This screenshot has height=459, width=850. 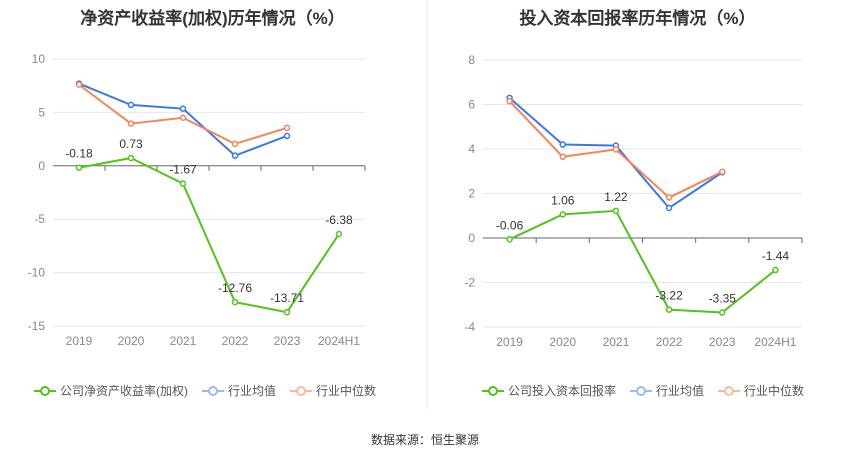 What do you see at coordinates (669, 296) in the screenshot?
I see `data-label: -3.22` at bounding box center [669, 296].